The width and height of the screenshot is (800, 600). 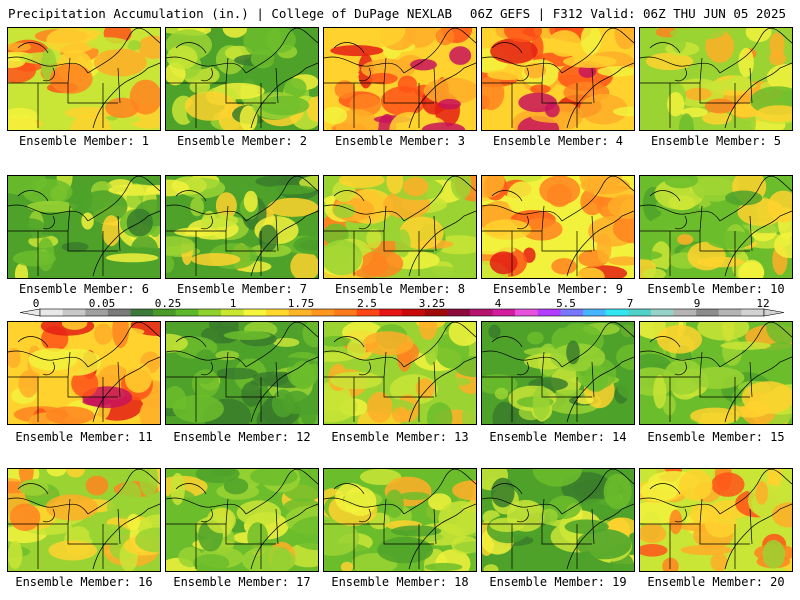 What do you see at coordinates (558, 582) in the screenshot?
I see `ensemble-member-caption: Ensemble Member: 19` at bounding box center [558, 582].